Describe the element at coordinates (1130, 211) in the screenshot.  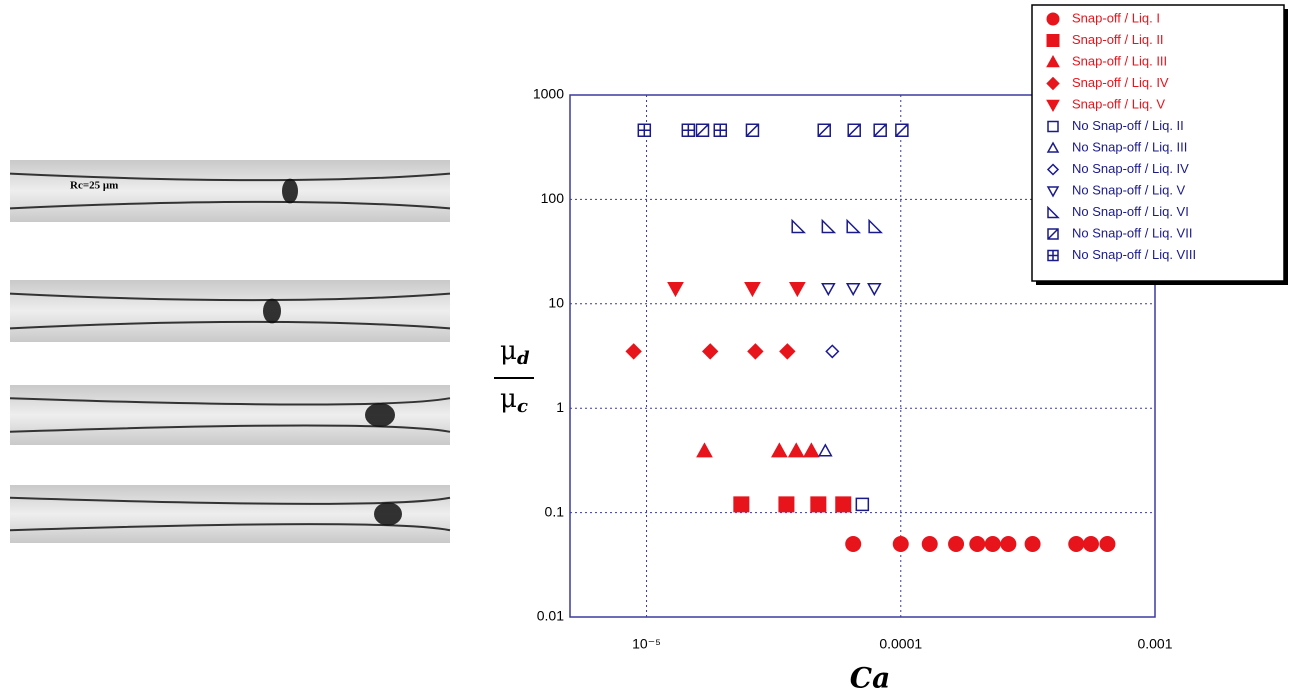
I see `legend-label: No Snap-off / Liq. VI` at that location.